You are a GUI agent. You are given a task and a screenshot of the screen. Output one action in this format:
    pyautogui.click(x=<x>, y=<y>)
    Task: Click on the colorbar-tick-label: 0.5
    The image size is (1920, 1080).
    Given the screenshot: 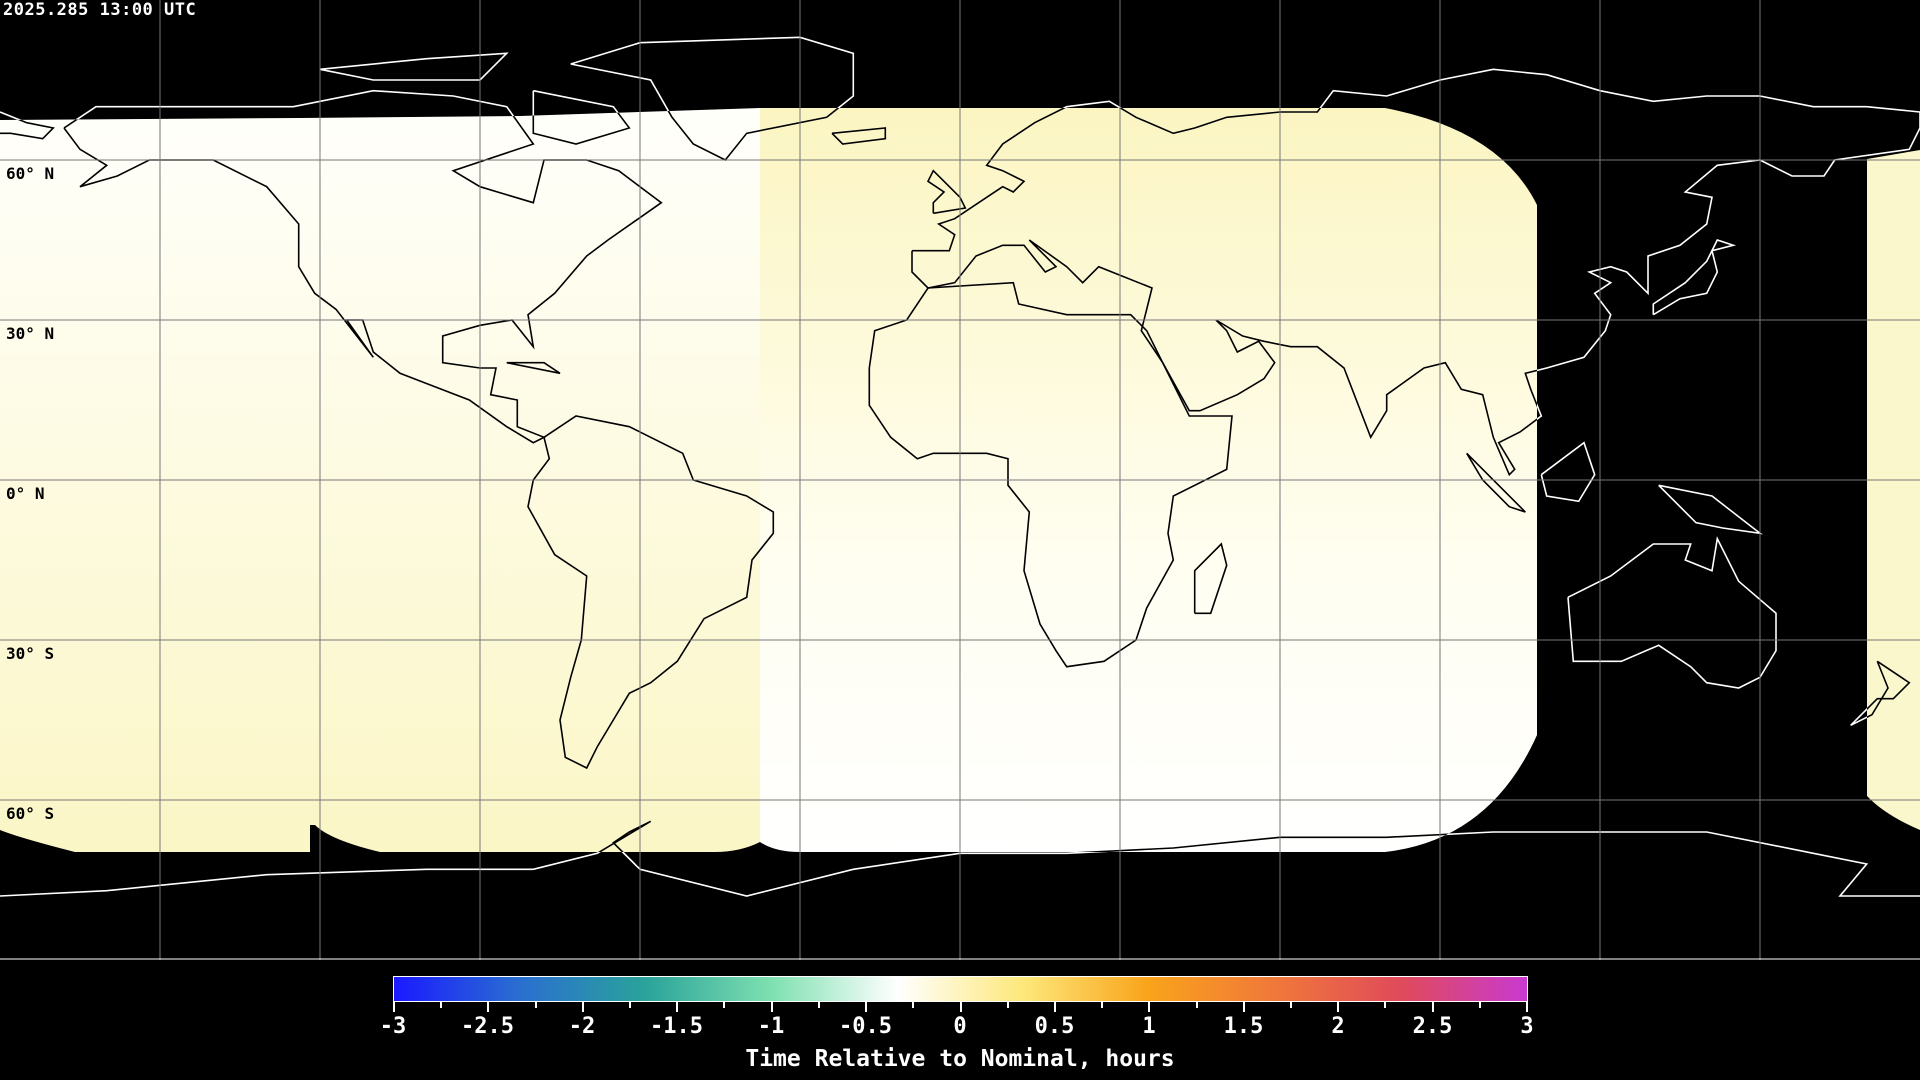 What is the action you would take?
    pyautogui.click(x=1054, y=1026)
    